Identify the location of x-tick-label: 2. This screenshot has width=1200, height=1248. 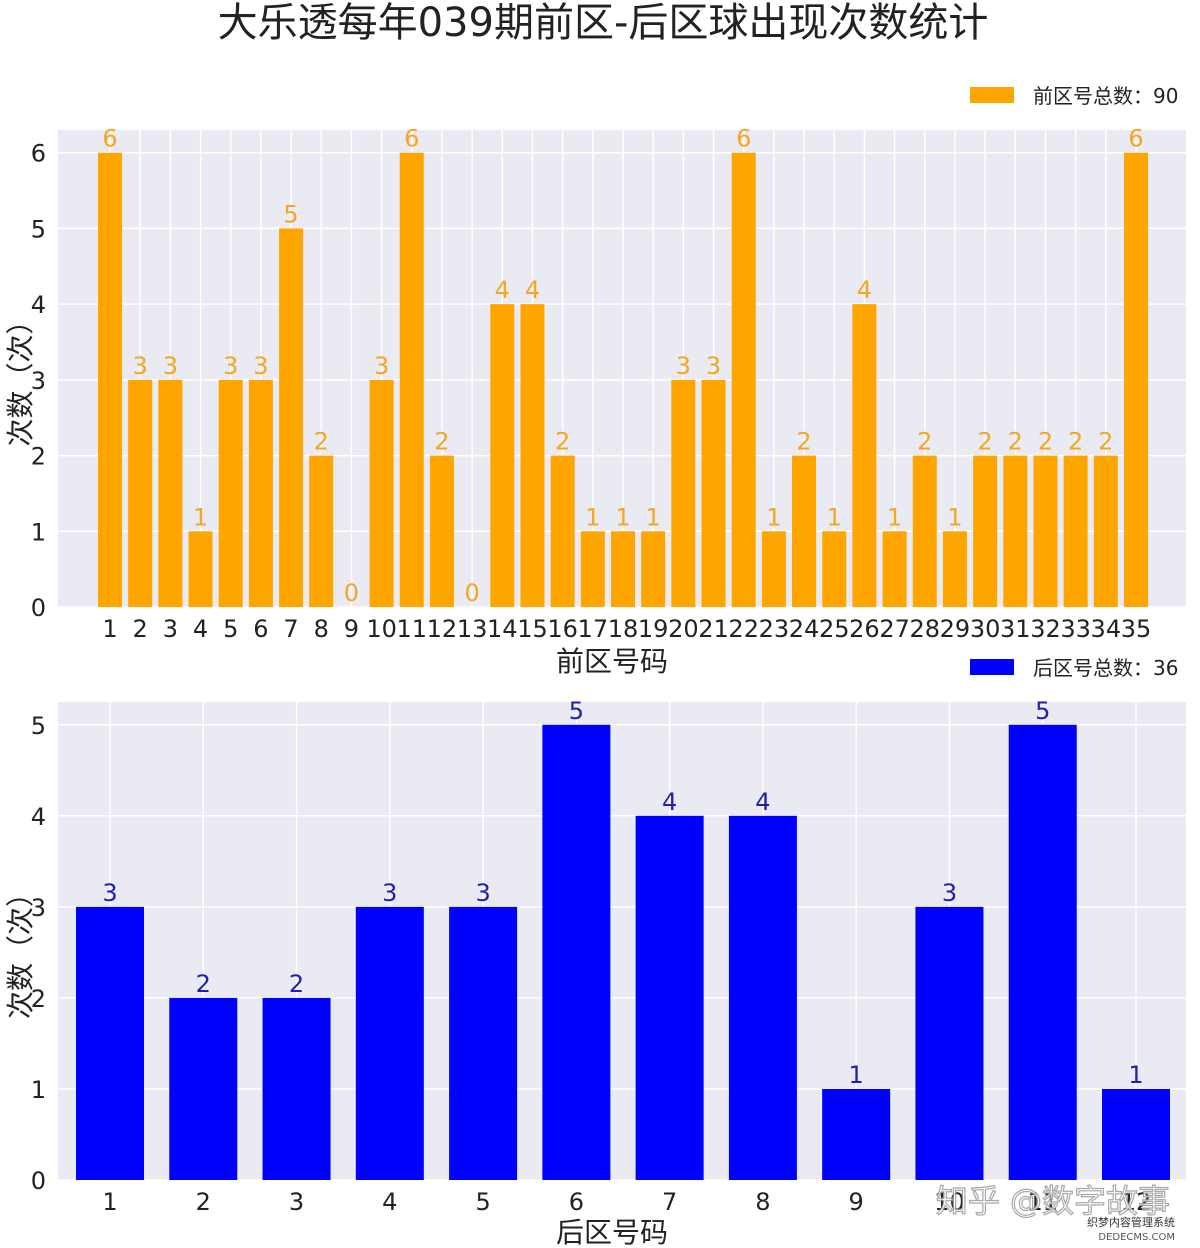
(140, 629).